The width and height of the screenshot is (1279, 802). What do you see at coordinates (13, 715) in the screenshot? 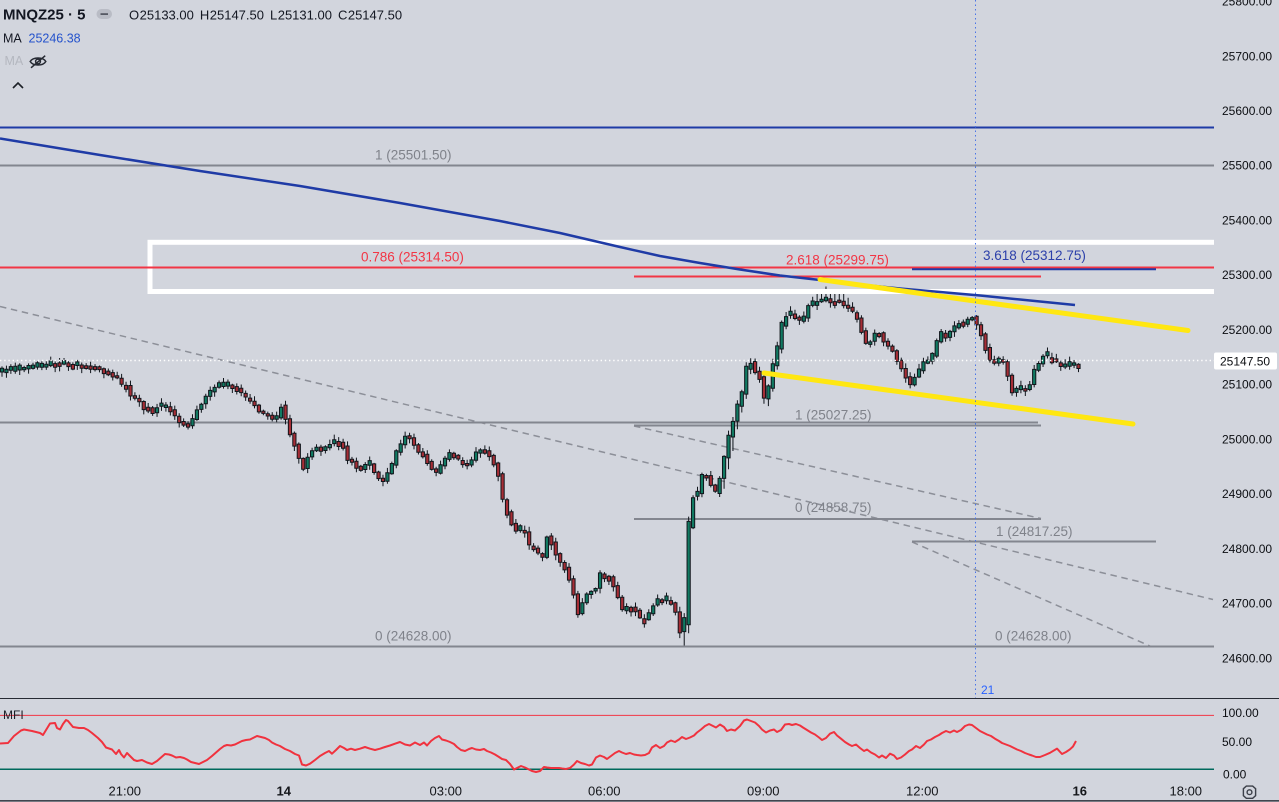
I see `svg-text: MFI` at bounding box center [13, 715].